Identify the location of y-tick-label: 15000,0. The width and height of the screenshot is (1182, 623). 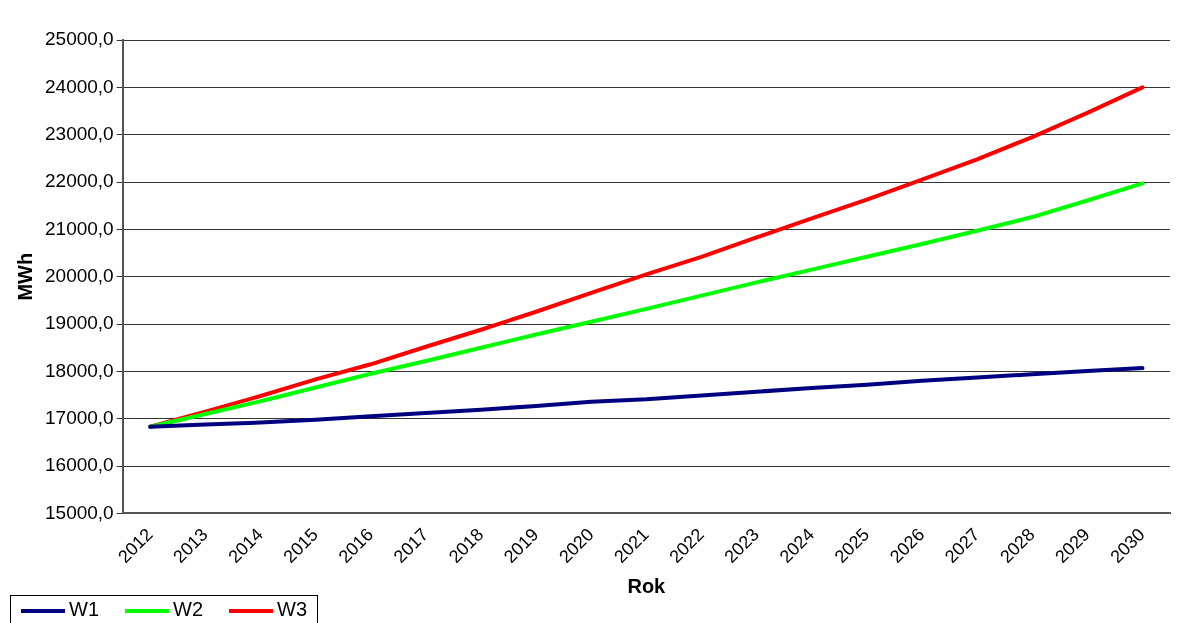
(79, 512).